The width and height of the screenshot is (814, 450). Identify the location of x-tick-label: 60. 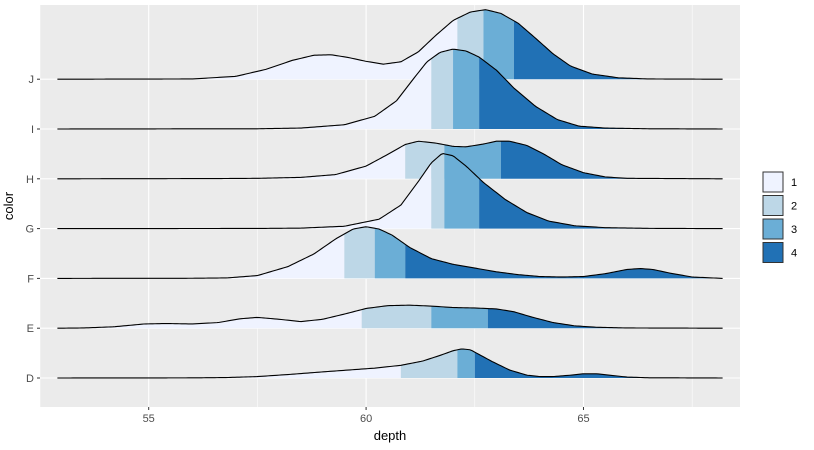
(366, 419).